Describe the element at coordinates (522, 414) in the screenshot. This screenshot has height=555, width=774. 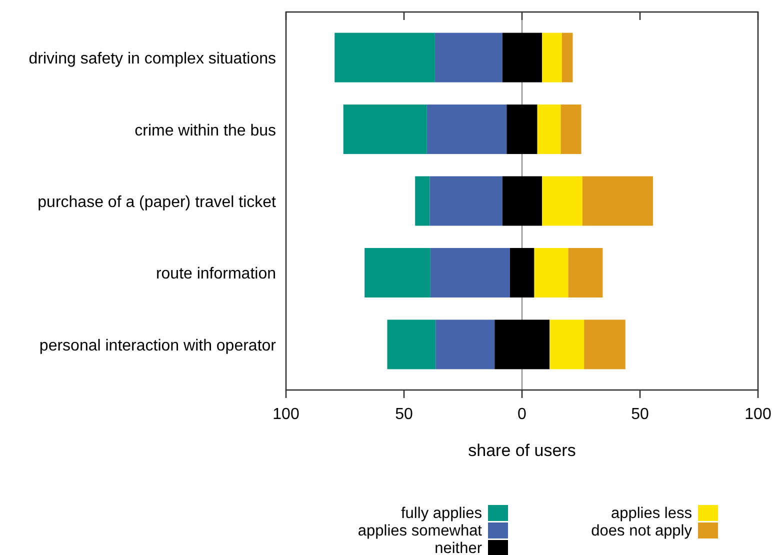
I see `x-tick-label: 0` at that location.